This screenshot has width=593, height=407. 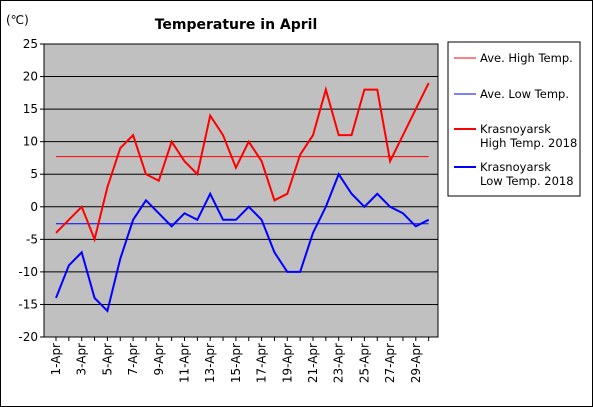 I want to click on x-tick-label: 1-Apr, so click(x=56, y=359).